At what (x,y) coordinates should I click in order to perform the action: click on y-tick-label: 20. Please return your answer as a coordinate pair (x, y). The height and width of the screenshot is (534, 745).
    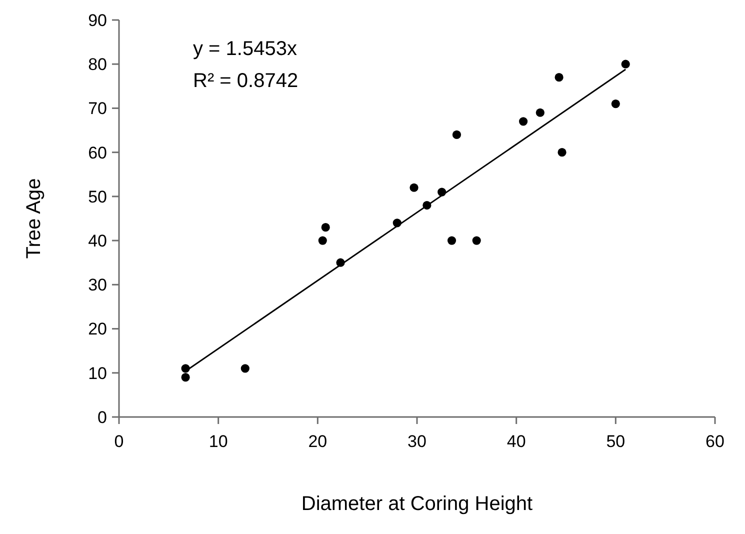
    Looking at the image, I should click on (97, 329).